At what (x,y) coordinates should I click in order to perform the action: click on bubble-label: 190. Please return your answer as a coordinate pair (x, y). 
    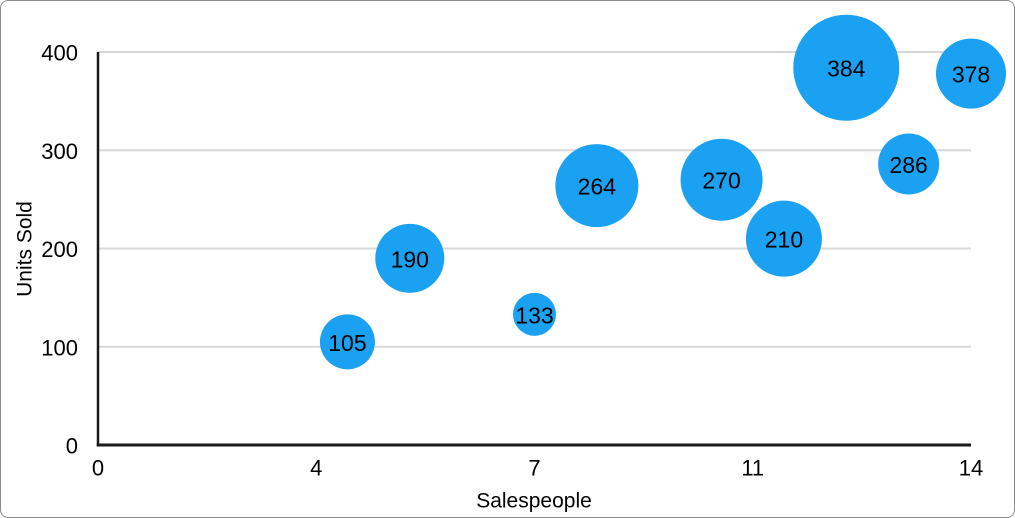
    Looking at the image, I should click on (410, 259).